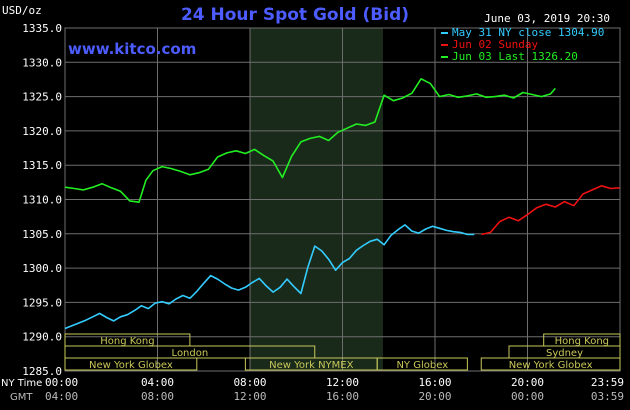 The height and width of the screenshot is (410, 630). Describe the element at coordinates (42, 165) in the screenshot. I see `y-tick-label: 1315.0` at that location.